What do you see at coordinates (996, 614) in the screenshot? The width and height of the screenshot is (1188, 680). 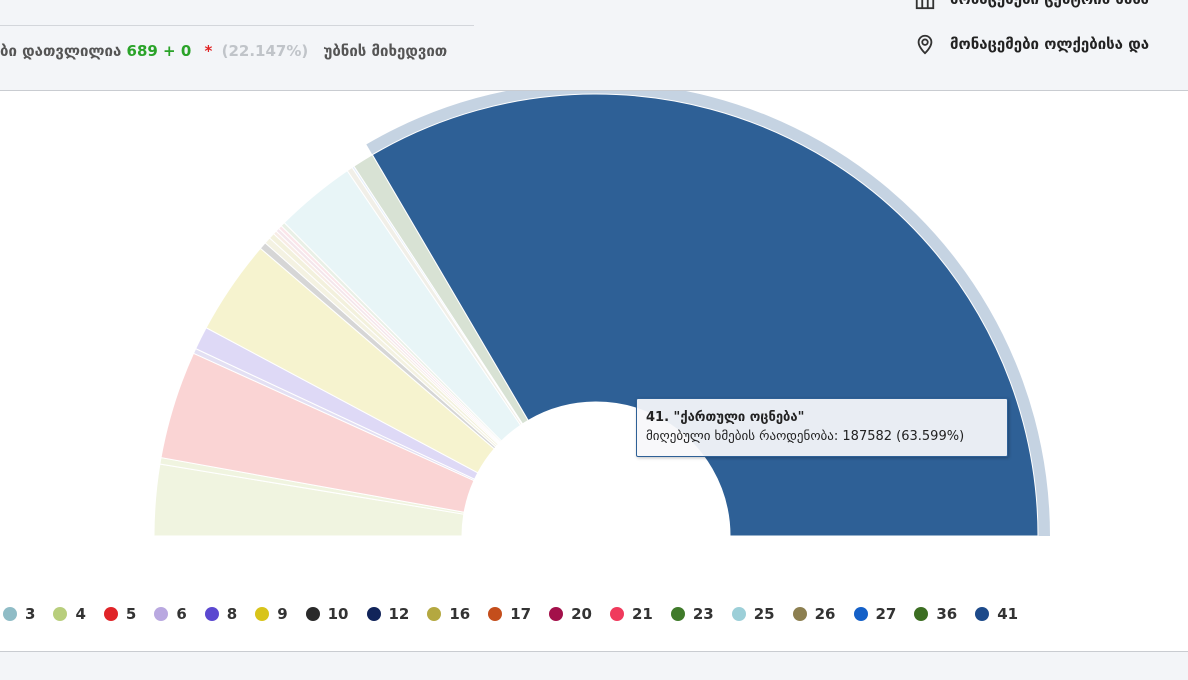 I see `legend-item-41: 41` at bounding box center [996, 614].